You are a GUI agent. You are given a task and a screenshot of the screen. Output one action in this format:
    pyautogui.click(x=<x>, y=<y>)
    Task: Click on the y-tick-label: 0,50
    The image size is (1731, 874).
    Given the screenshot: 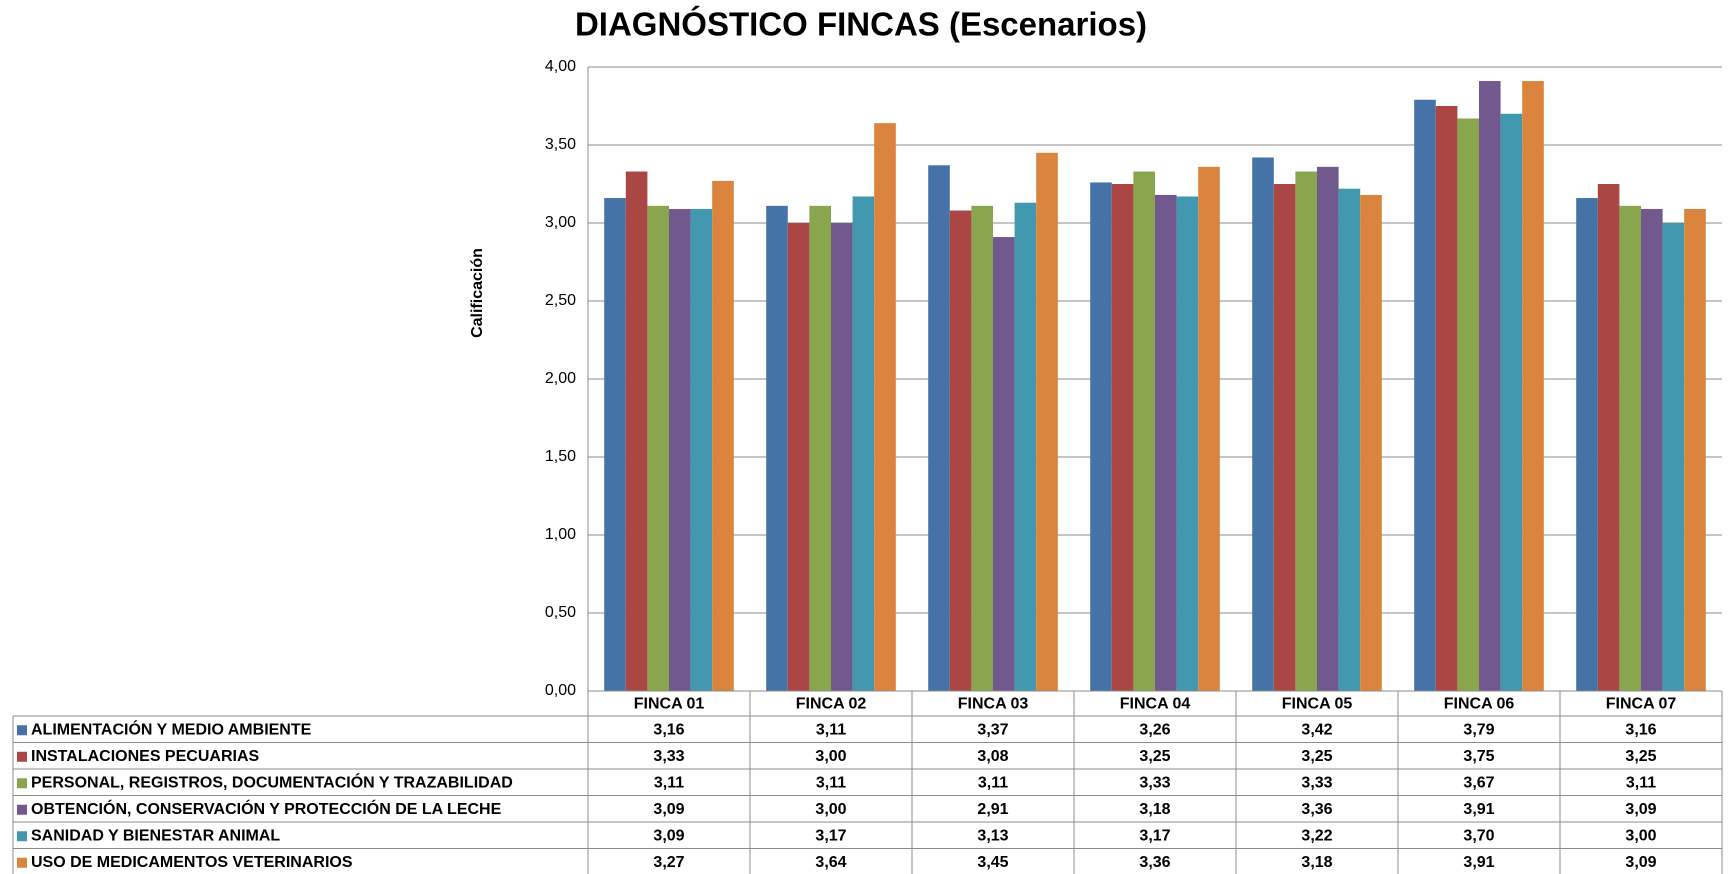 What is the action you would take?
    pyautogui.click(x=560, y=612)
    